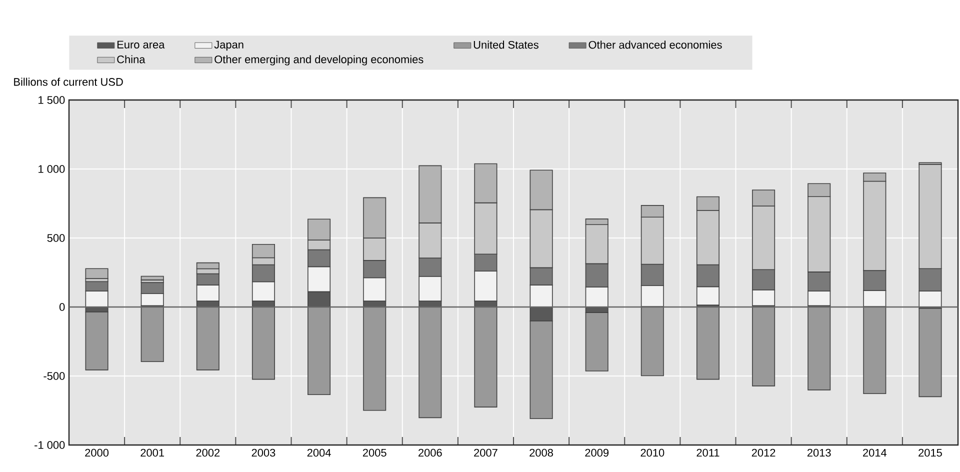 The image size is (960, 472). I want to click on y-tick-label: -1 000, so click(49, 445).